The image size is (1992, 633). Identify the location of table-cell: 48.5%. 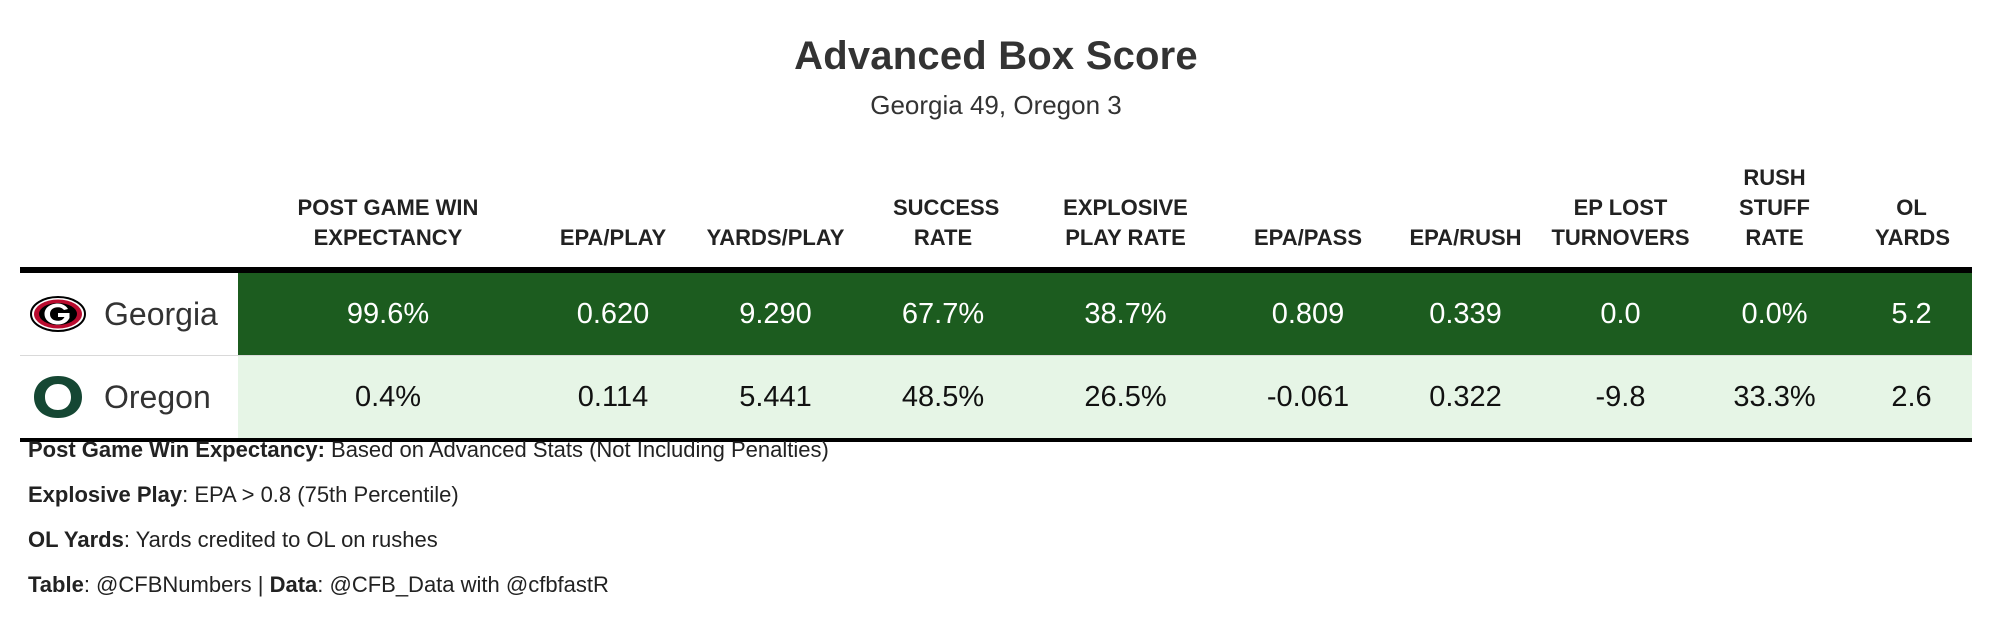
(943, 398).